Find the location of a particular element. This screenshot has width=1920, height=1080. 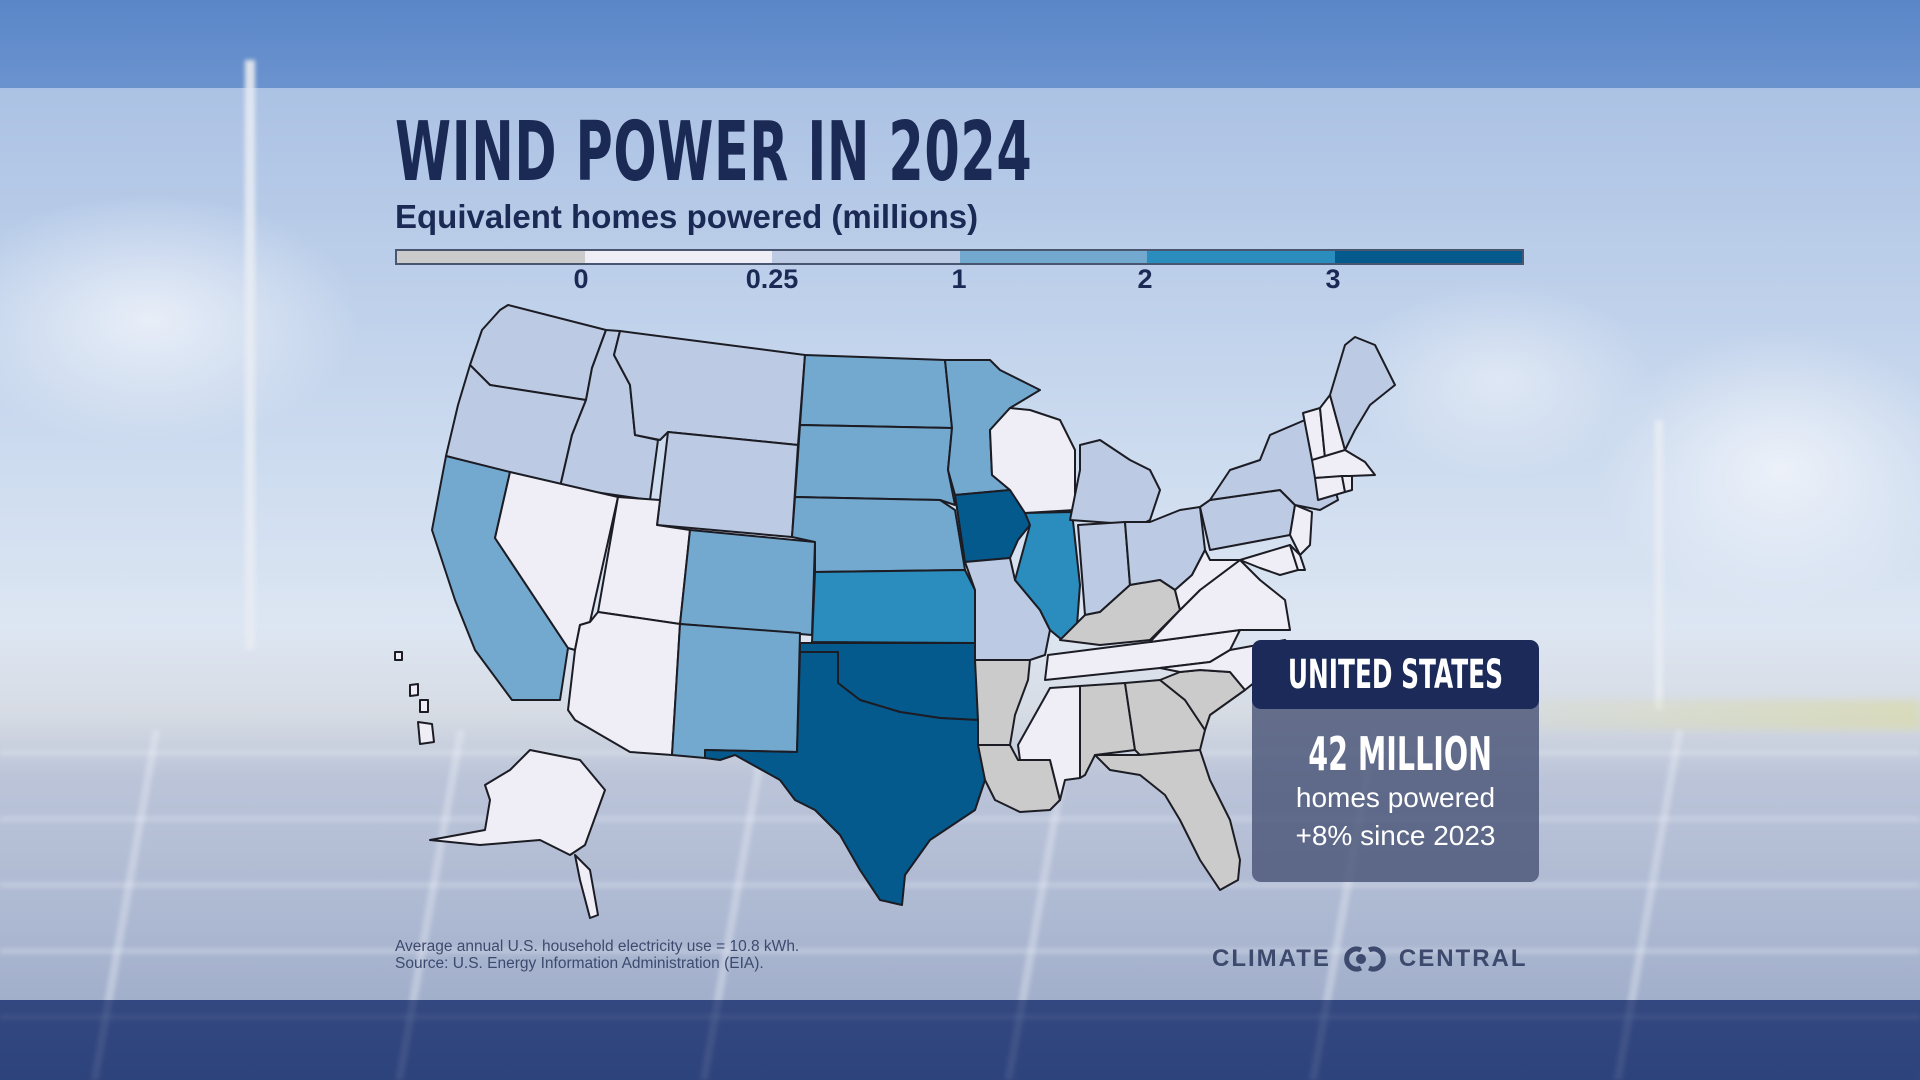

logo-text-left: CLIMATE is located at coordinates (1271, 958).